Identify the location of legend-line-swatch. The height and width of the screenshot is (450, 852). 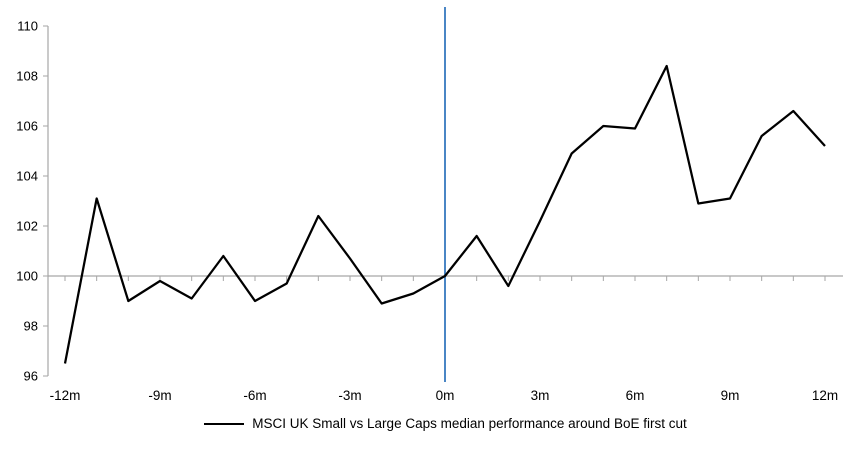
(224, 423).